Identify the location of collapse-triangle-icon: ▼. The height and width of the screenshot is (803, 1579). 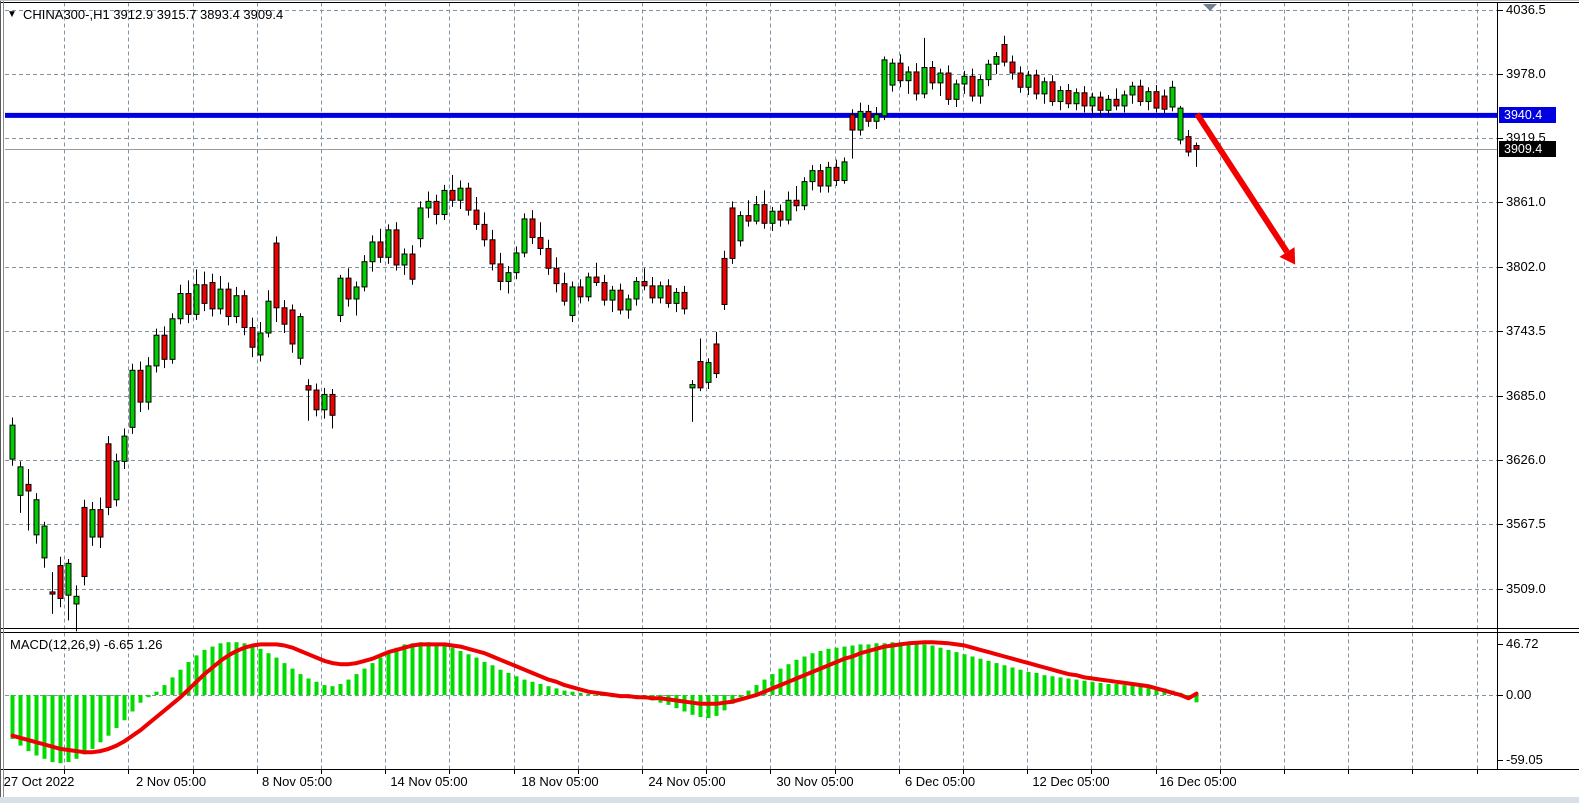
(12, 14).